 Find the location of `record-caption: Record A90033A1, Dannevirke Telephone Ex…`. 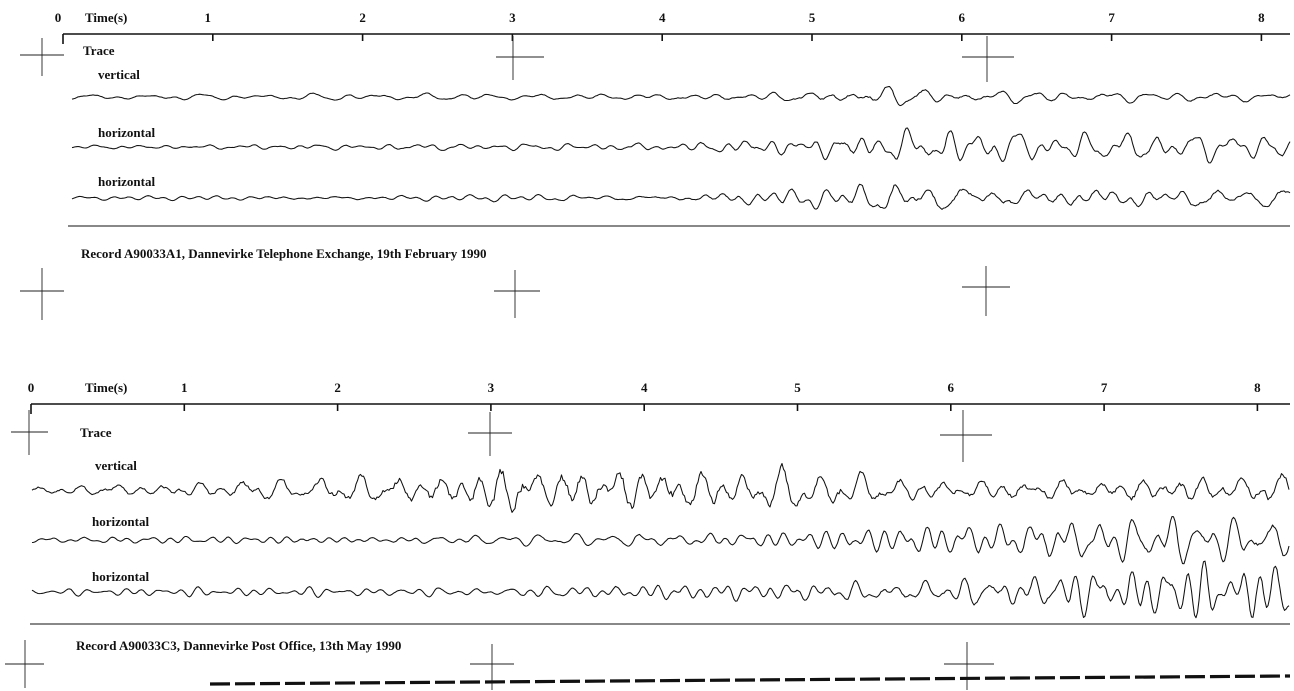

record-caption: Record A90033A1, Dannevirke Telephone Ex… is located at coordinates (284, 253).